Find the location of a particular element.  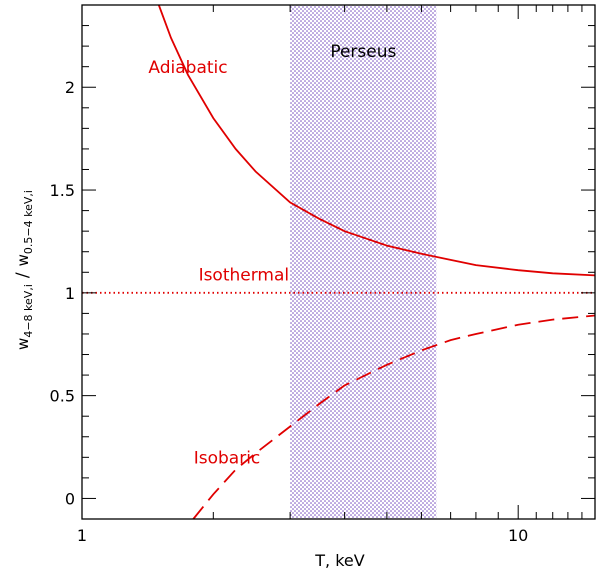

x-tick-label: 1 is located at coordinates (82, 535).